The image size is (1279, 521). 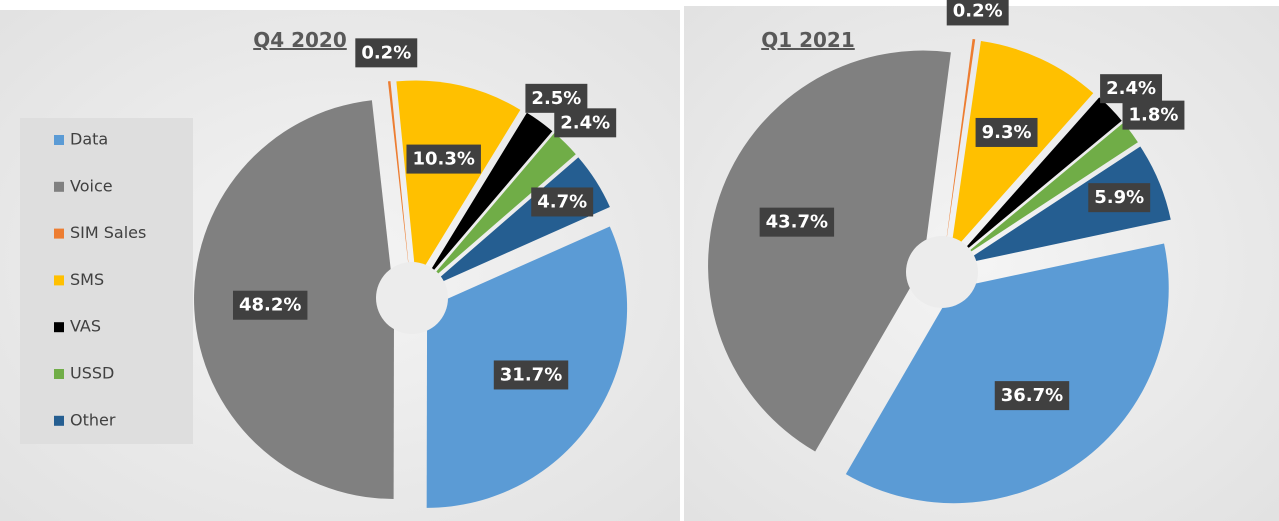 What do you see at coordinates (93, 419) in the screenshot?
I see `legend-label: Other` at bounding box center [93, 419].